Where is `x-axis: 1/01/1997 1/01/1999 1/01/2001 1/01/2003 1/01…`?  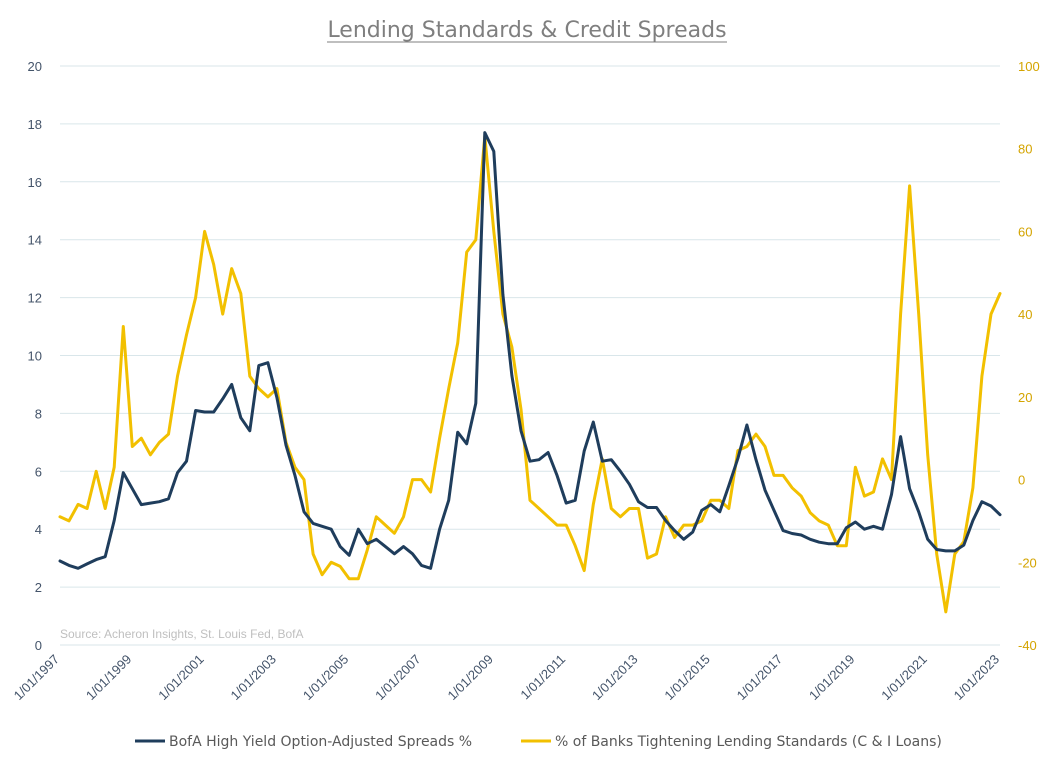
x-axis: 1/01/1997 1/01/1999 1/01/2001 1/01/2003 1/01… is located at coordinates (507, 678).